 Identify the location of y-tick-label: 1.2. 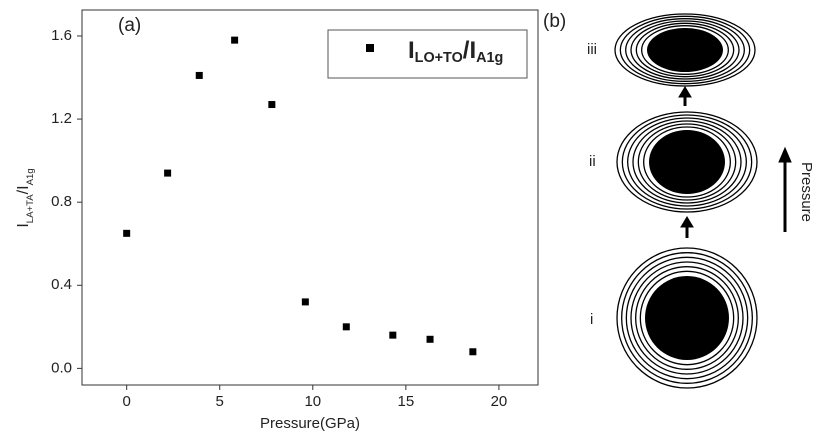
(61, 118).